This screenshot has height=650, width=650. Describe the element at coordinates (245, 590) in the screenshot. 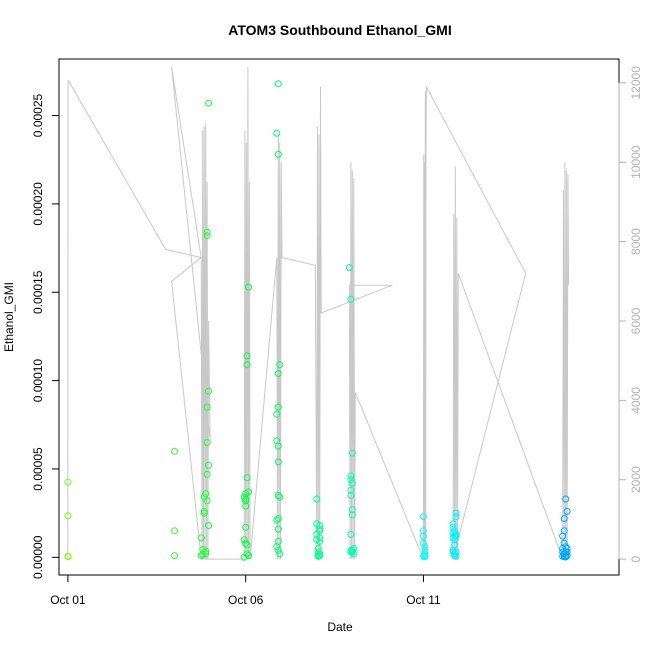

I see `x-axis: Oct 01 Oct 06 Oct 11` at that location.